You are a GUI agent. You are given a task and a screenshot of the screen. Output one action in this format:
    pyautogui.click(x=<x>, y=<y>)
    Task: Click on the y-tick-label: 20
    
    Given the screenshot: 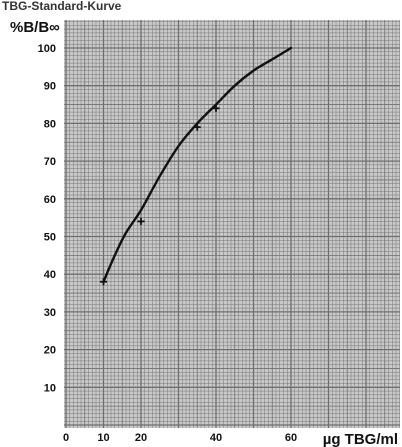 What is the action you would take?
    pyautogui.click(x=50, y=351)
    